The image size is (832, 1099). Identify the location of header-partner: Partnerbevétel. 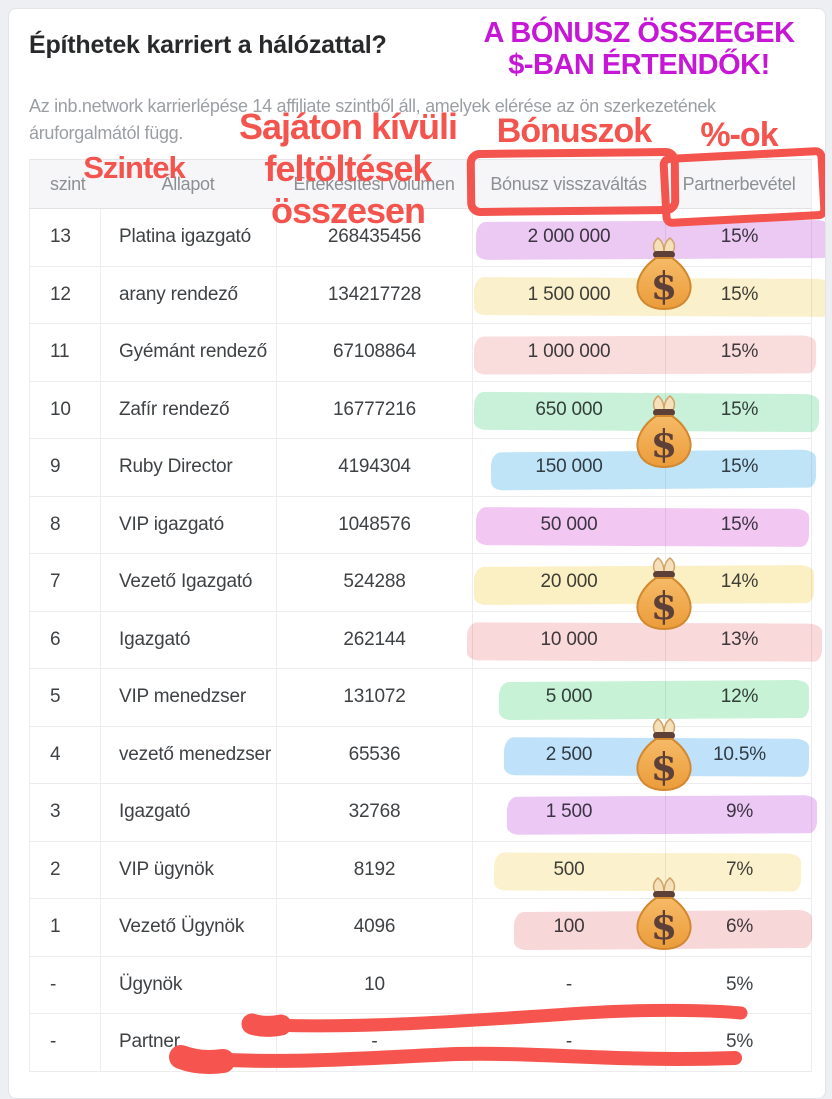
(739, 183).